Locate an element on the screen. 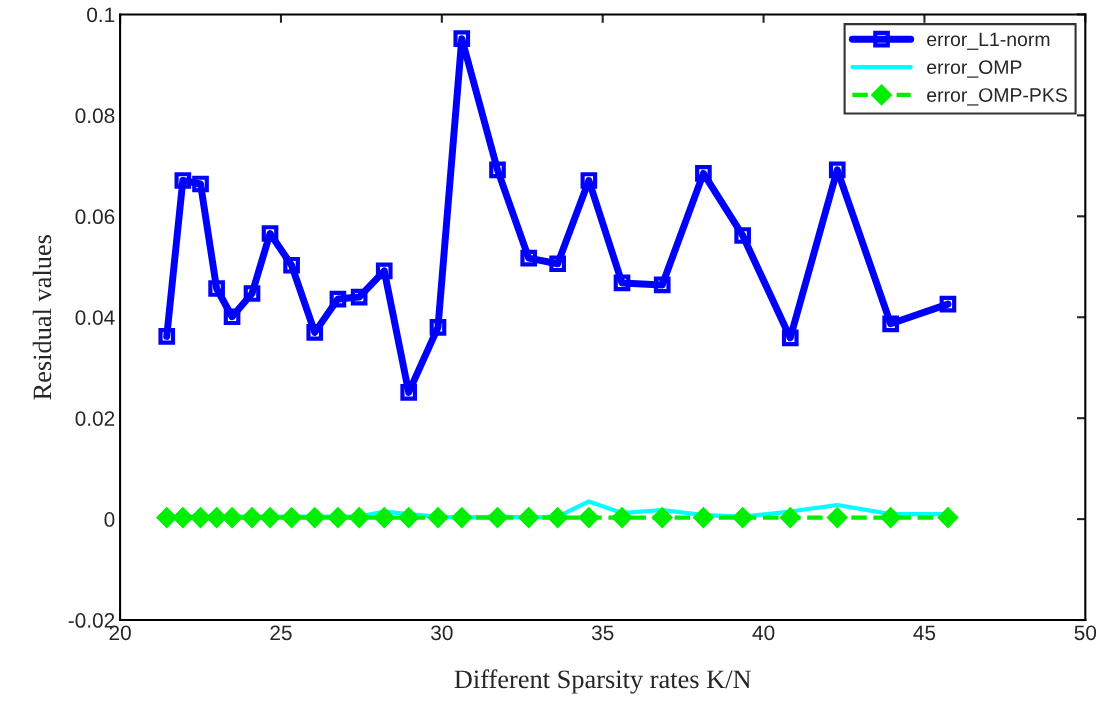 The width and height of the screenshot is (1112, 721). y-tick-label: 0.06 is located at coordinates (95, 217).